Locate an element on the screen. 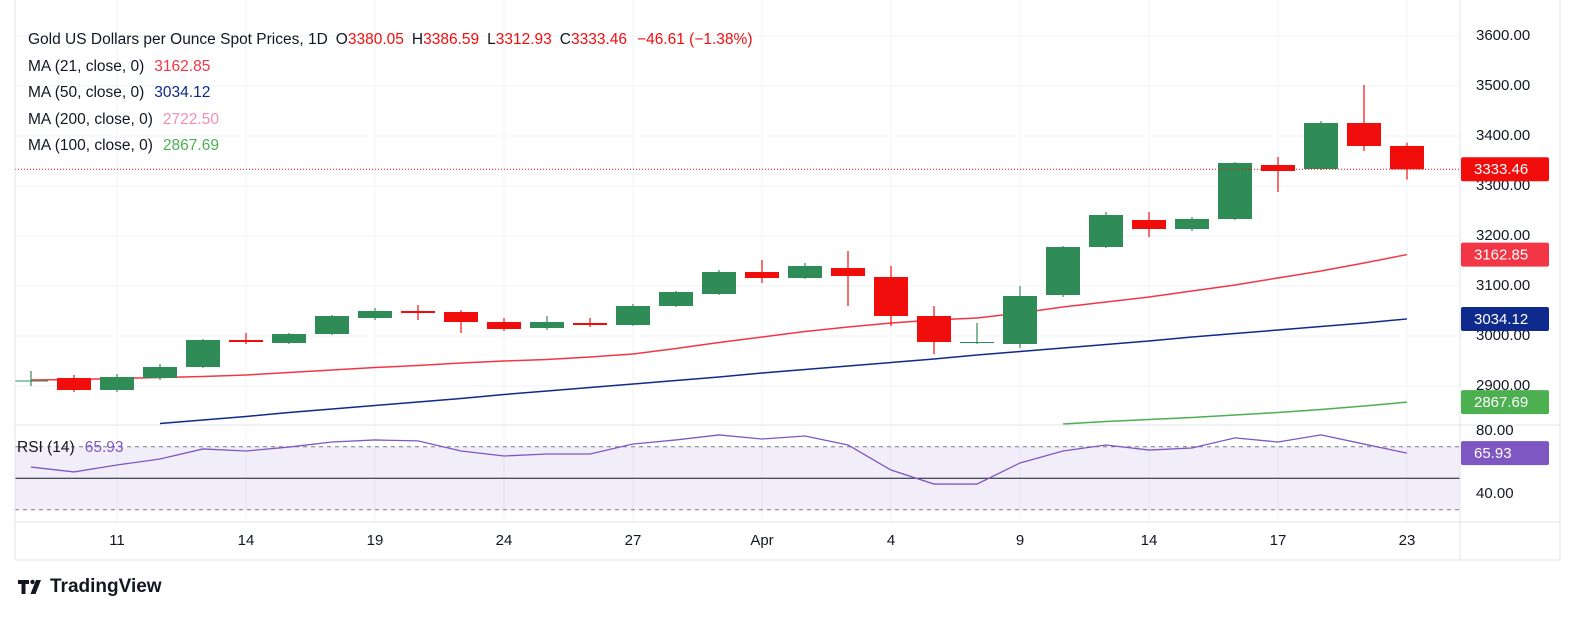 The width and height of the screenshot is (1594, 625). y-tick-label: 3200.00 is located at coordinates (1503, 235).